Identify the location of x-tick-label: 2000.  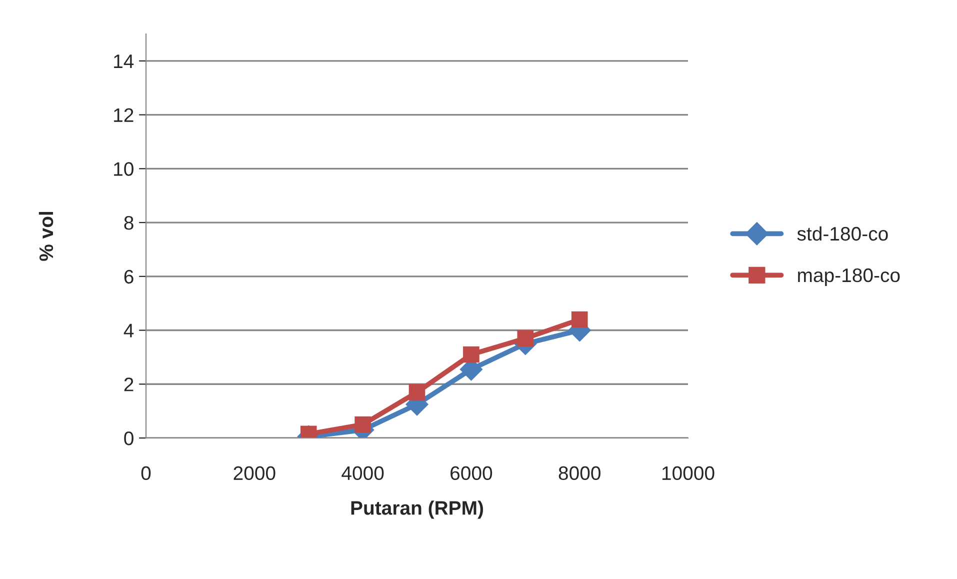
(255, 473).